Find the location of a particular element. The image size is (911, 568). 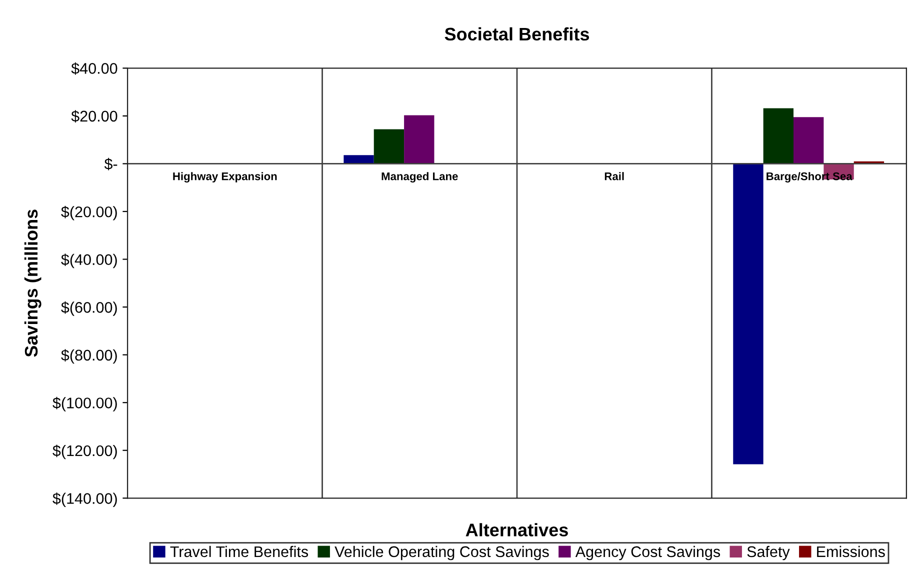

legend-label: Safety is located at coordinates (768, 553).